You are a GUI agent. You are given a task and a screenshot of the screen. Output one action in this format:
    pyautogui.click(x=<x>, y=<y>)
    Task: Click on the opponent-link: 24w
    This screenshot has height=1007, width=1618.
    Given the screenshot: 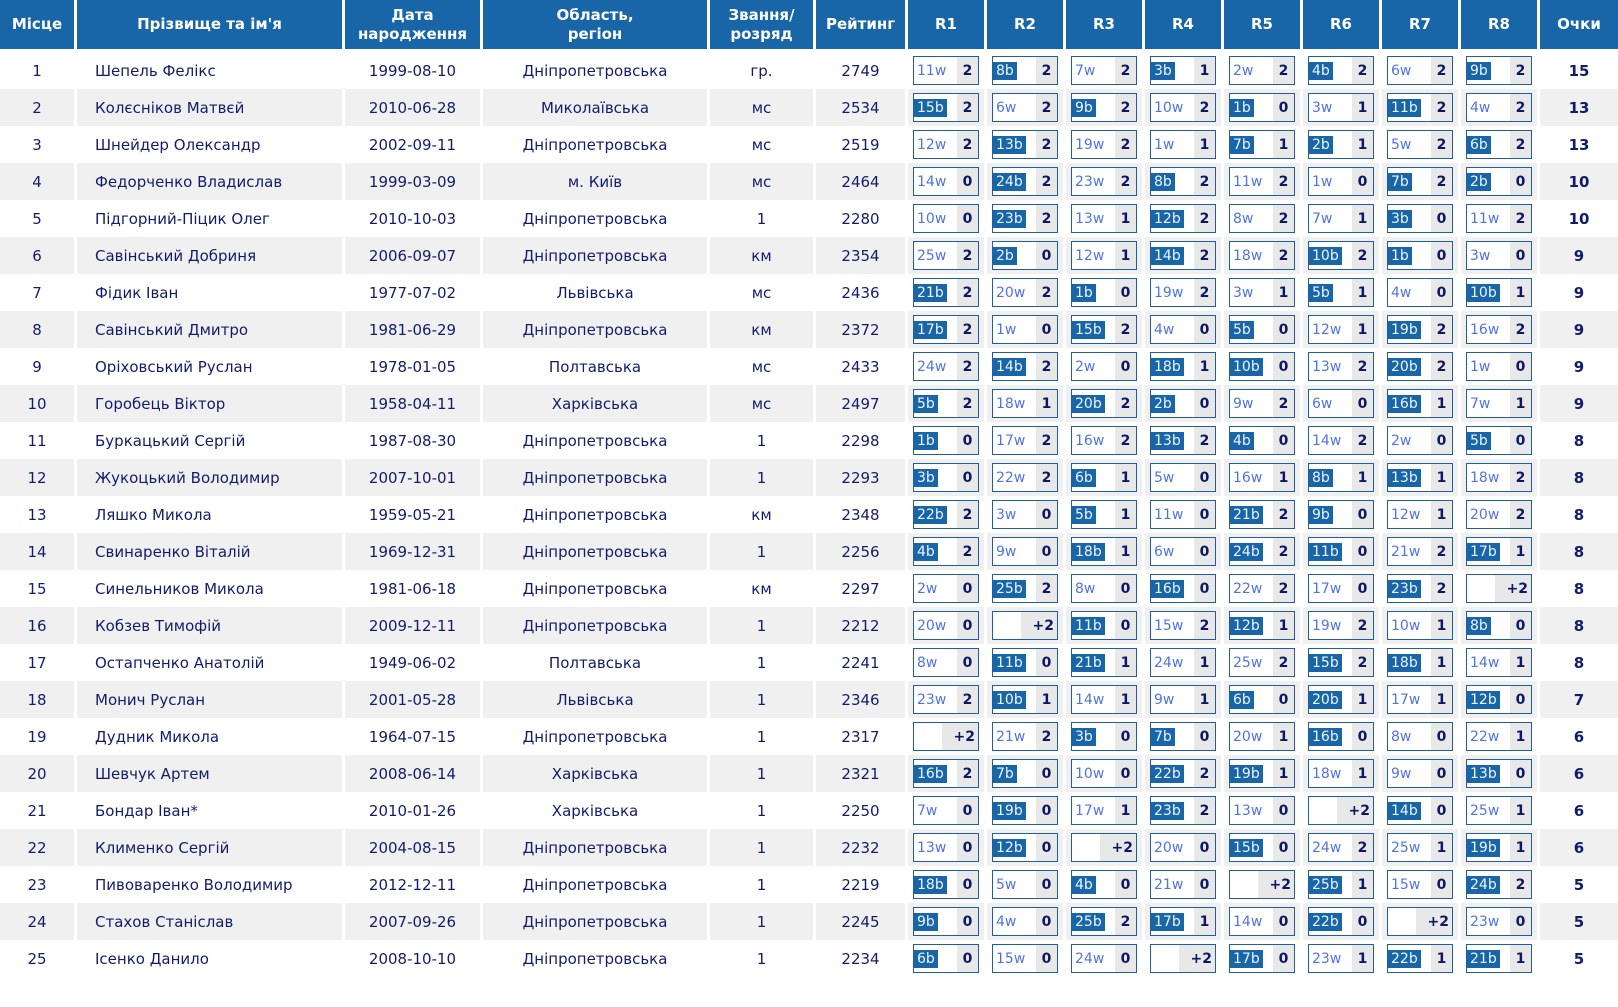 What is the action you would take?
    pyautogui.click(x=932, y=366)
    